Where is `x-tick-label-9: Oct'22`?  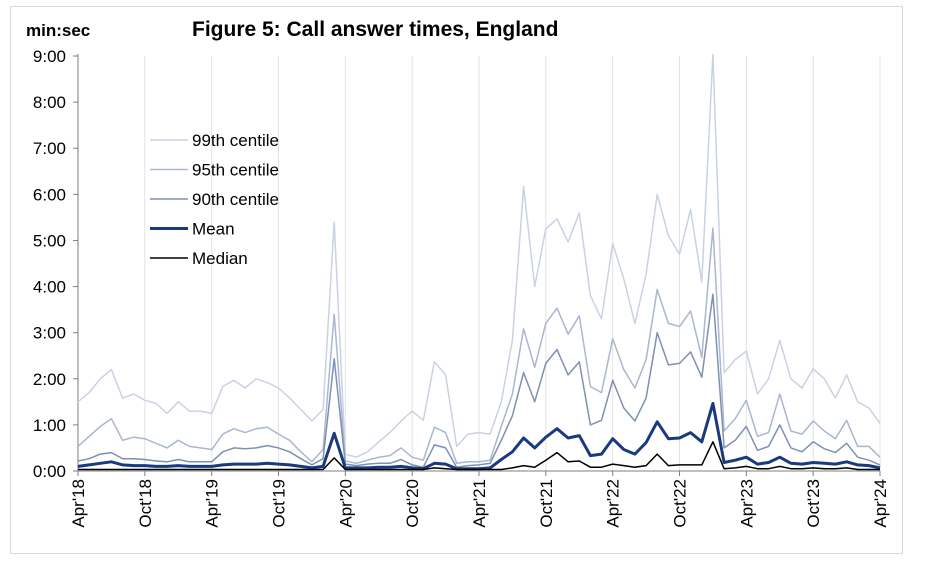
x-tick-label-9: Oct'22 is located at coordinates (679, 503).